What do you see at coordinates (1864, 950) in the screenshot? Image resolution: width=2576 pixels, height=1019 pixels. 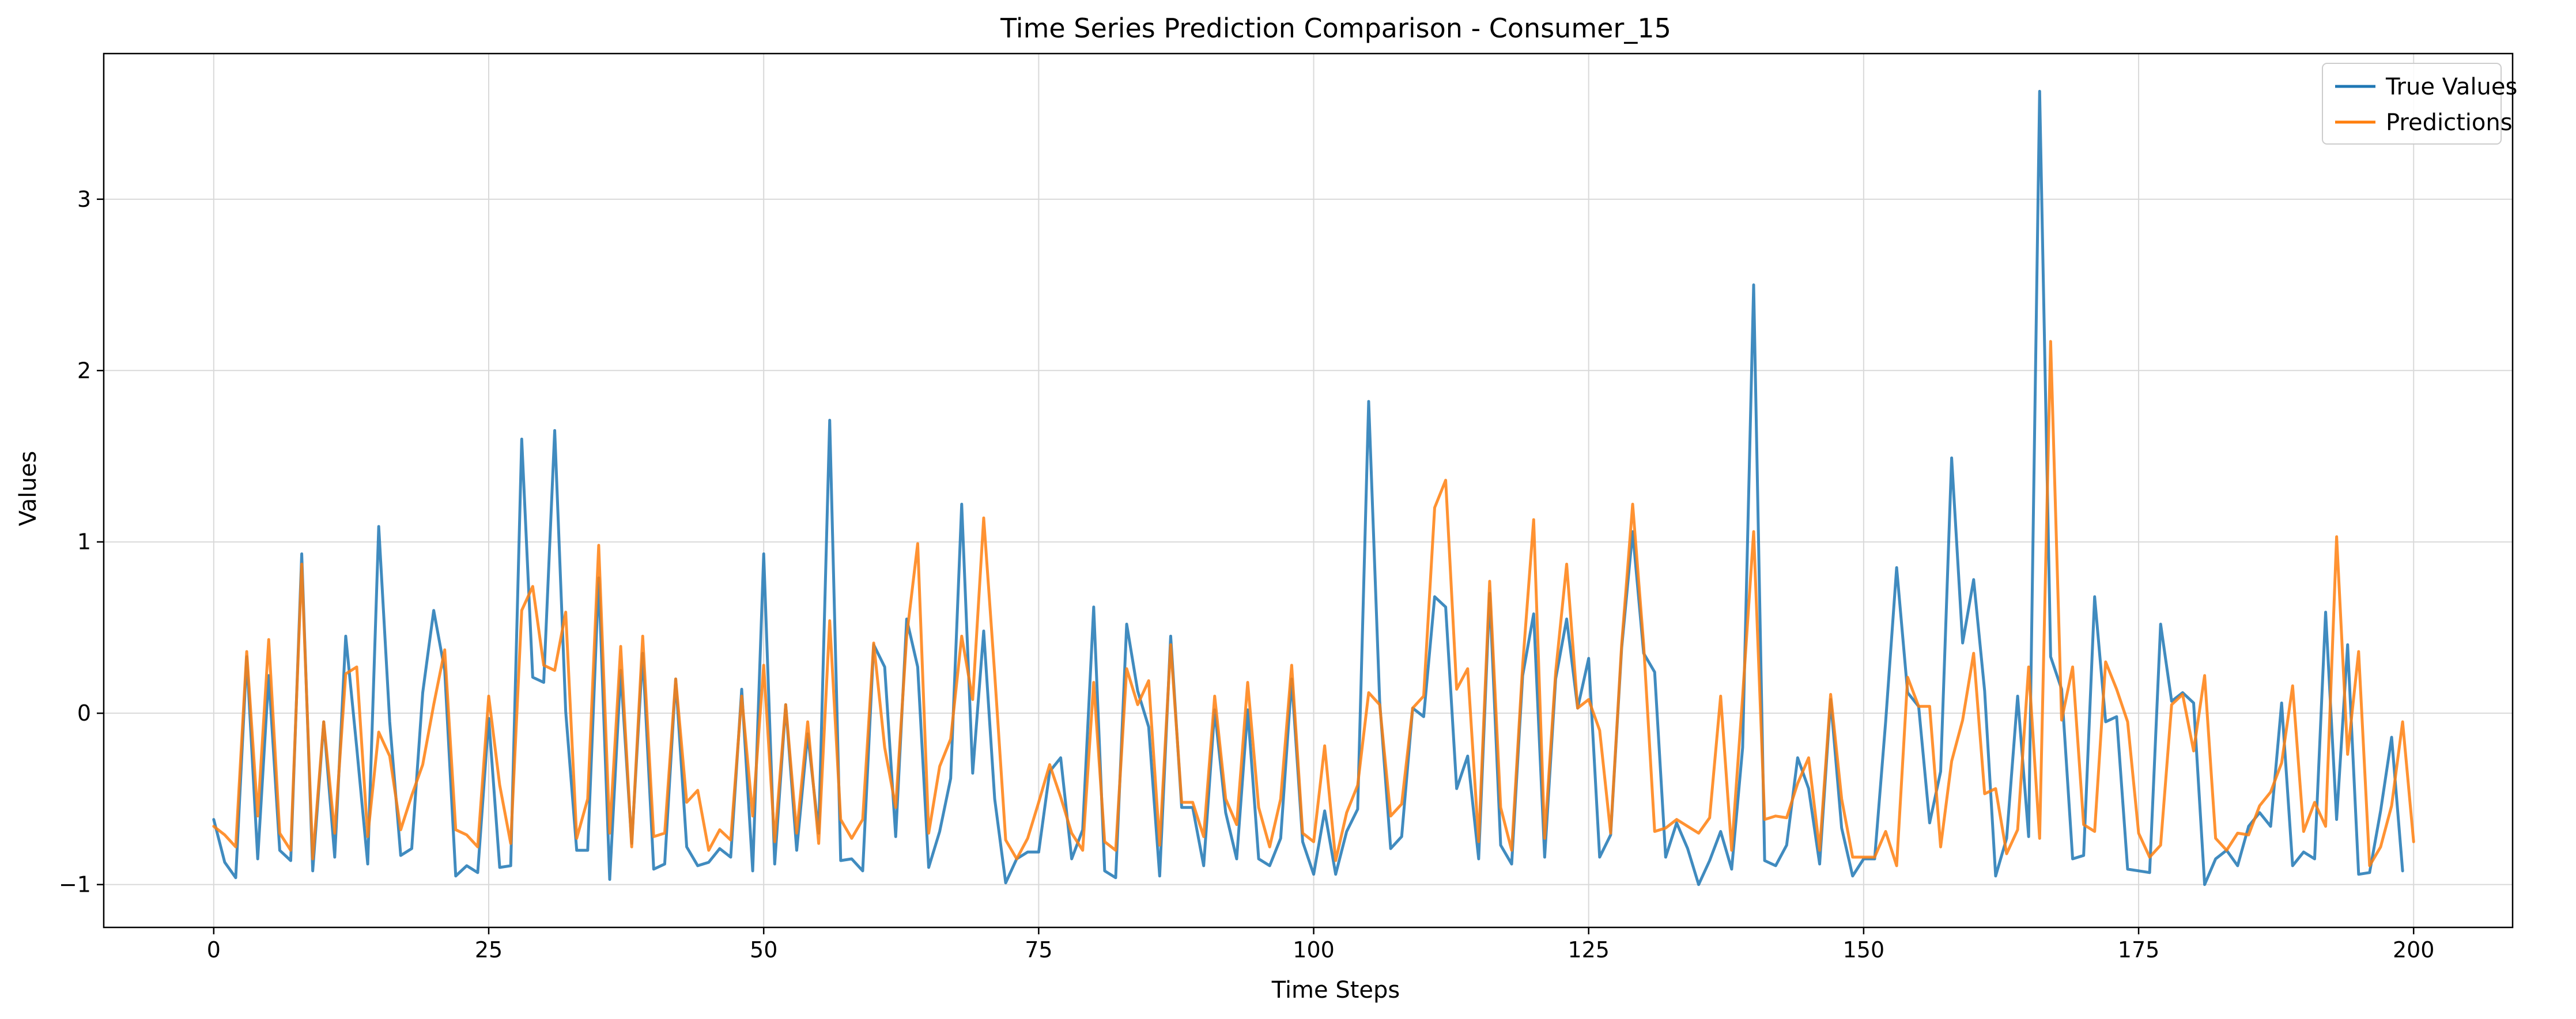 I see `x-tick-label: 150` at bounding box center [1864, 950].